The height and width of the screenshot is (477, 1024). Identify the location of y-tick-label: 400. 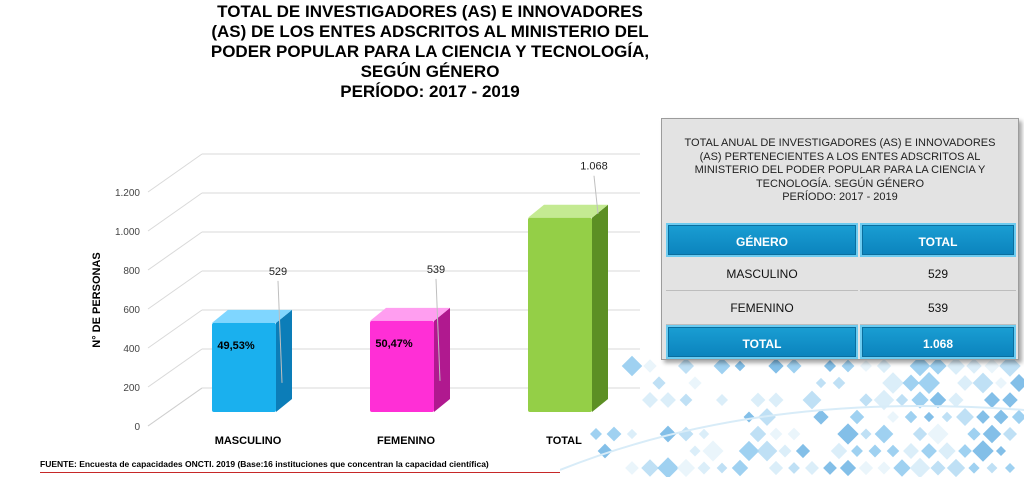
(131, 349).